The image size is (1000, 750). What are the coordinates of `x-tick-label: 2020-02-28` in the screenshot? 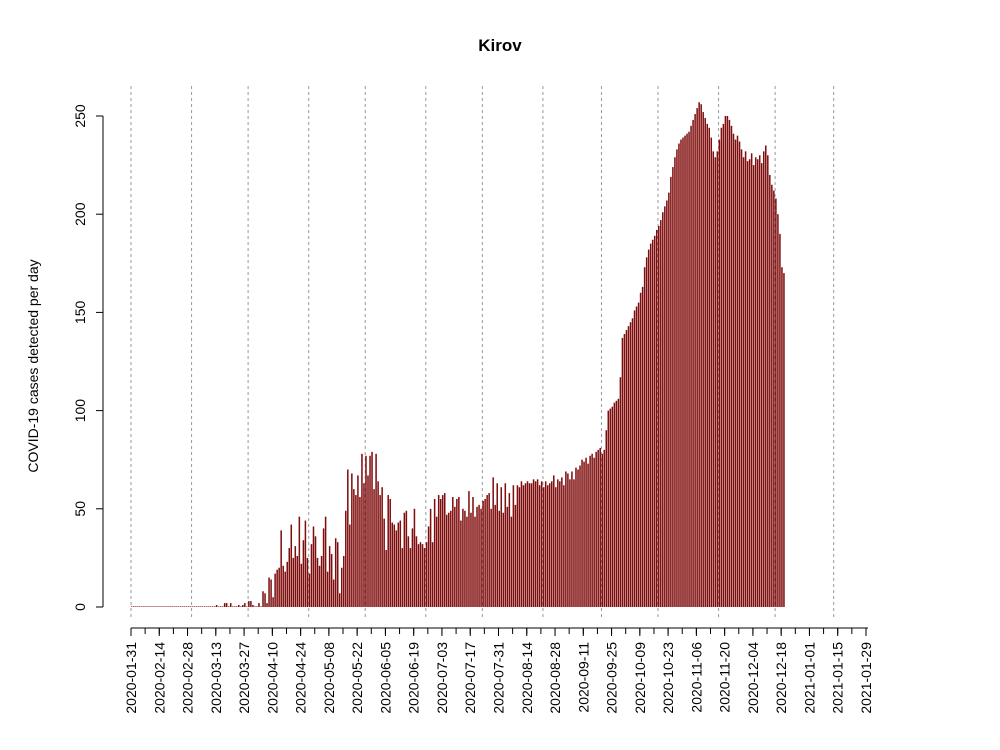 It's located at (188, 678).